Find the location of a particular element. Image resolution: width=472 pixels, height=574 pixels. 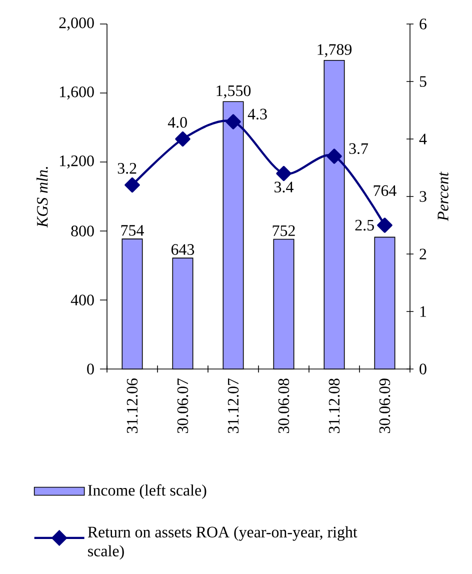

x-tick-label: 31.12.08 is located at coordinates (334, 406).